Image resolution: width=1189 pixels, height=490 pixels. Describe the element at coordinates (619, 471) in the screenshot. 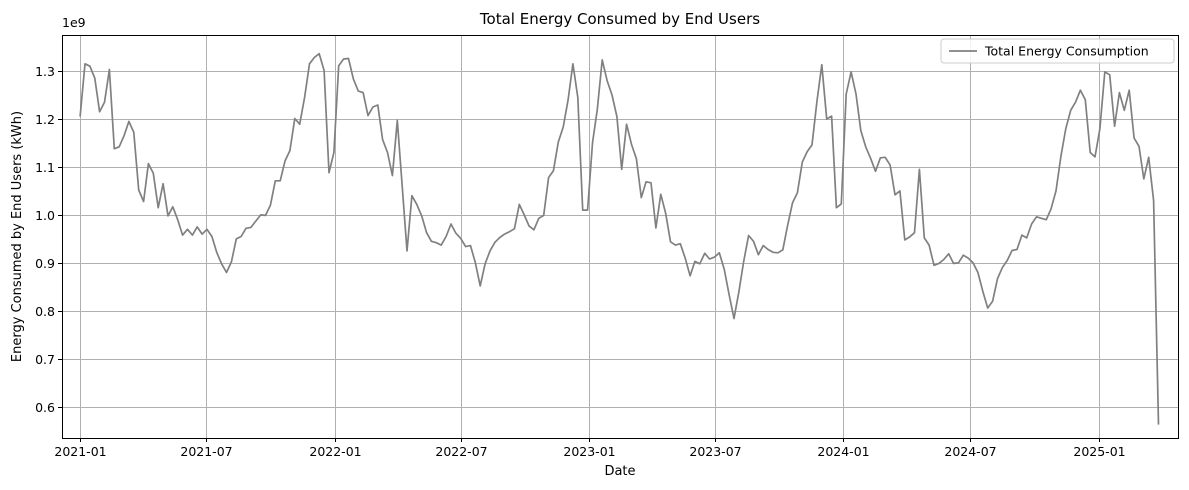

I see `x-axis-label: Date` at that location.